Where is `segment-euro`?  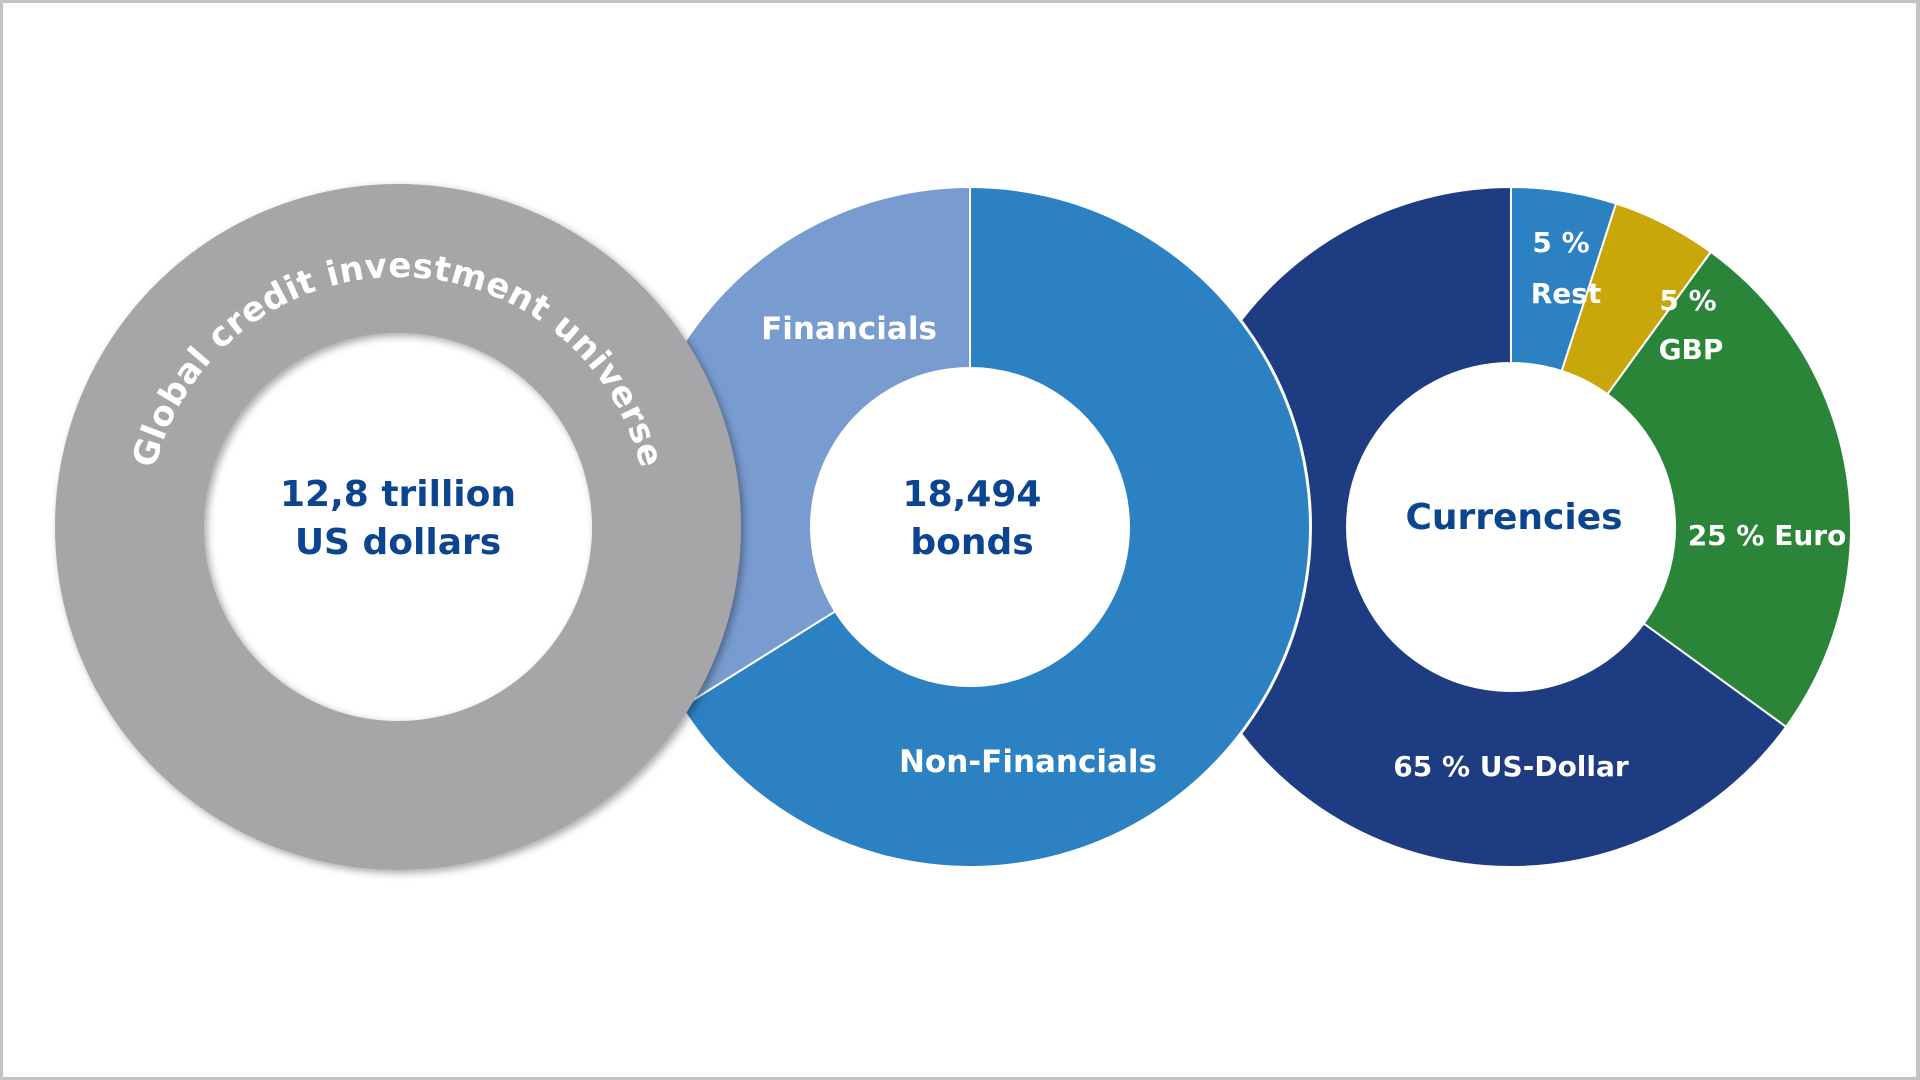
segment-euro is located at coordinates (1729, 489).